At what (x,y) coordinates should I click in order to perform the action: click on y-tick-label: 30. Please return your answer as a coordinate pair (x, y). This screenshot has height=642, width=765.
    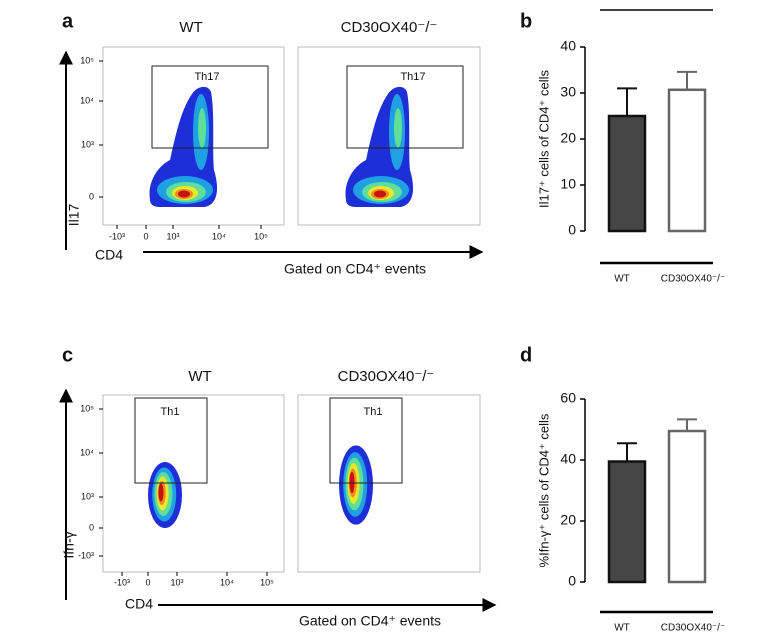
    Looking at the image, I should click on (568, 92).